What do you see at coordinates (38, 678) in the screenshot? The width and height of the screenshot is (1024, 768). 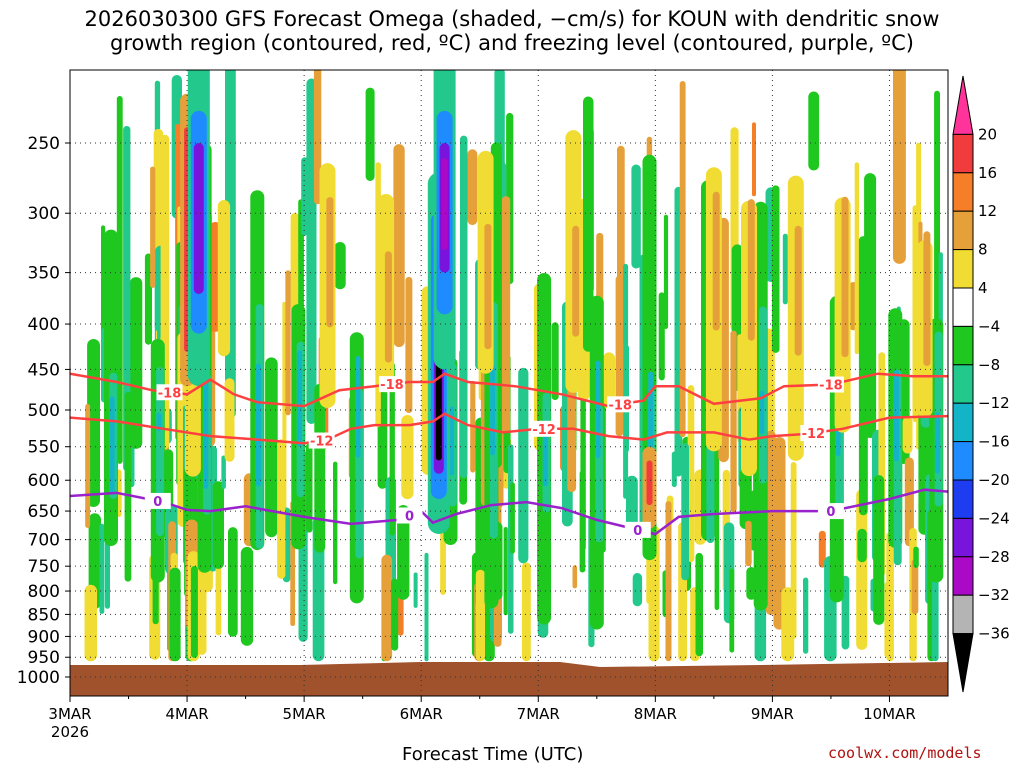 I see `y-tick-label: 1000` at bounding box center [38, 678].